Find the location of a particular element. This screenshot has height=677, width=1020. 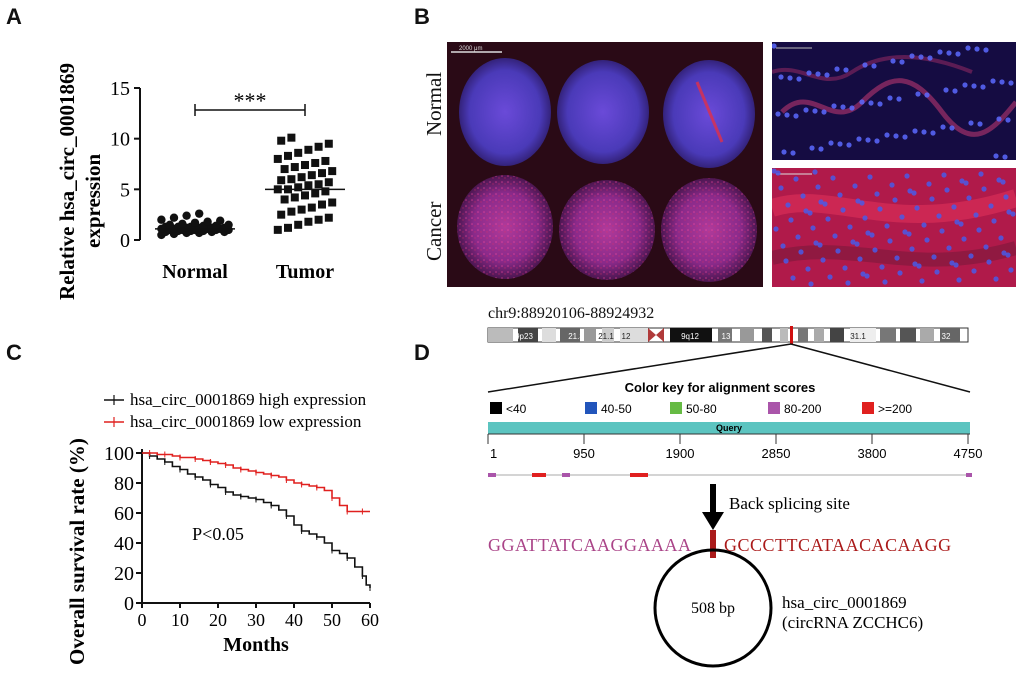

legend-label: hsa_circ_0001869 low expression is located at coordinates (246, 421).